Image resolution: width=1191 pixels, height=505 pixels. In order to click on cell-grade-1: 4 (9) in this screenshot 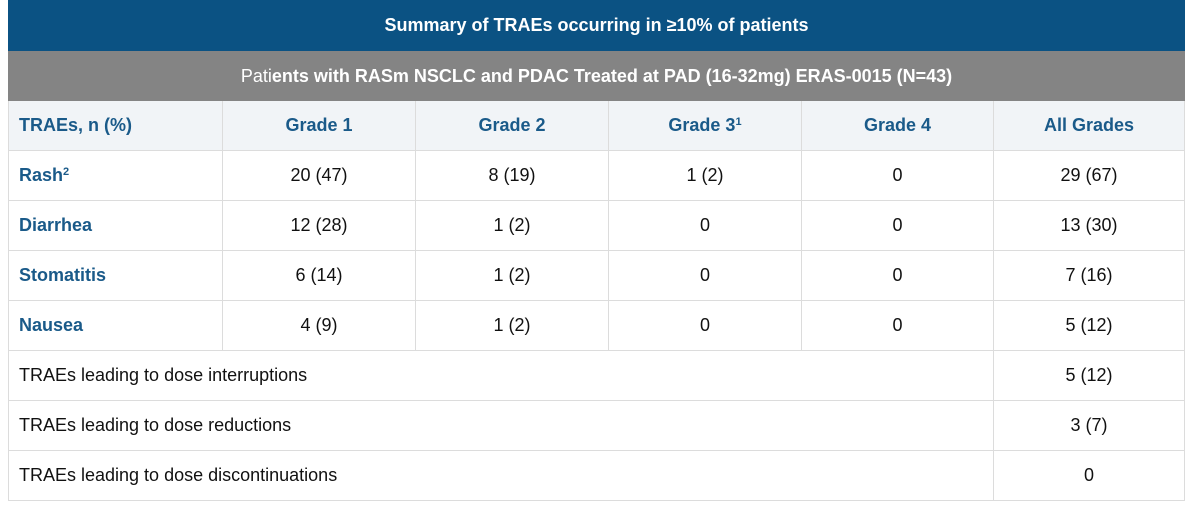, I will do `click(318, 325)`.